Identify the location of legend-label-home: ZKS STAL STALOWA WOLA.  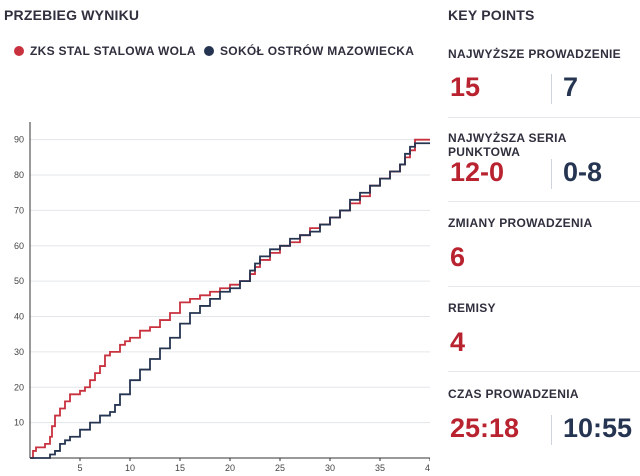
(113, 51).